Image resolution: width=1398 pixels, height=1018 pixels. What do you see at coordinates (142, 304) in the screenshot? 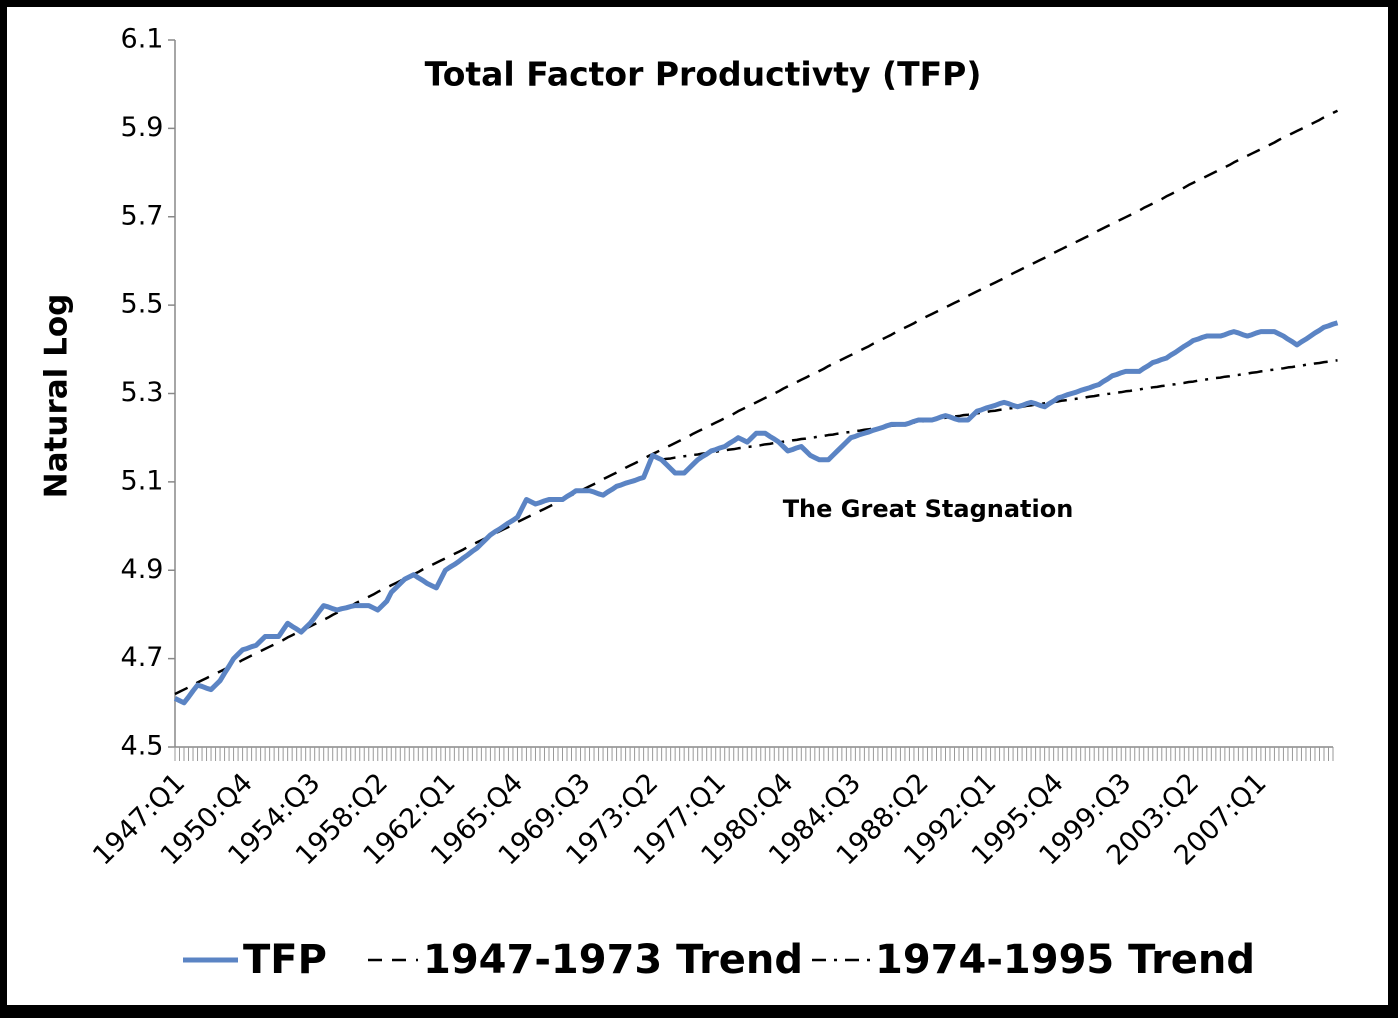
I see `y-tick-label: 5.5` at bounding box center [142, 304].